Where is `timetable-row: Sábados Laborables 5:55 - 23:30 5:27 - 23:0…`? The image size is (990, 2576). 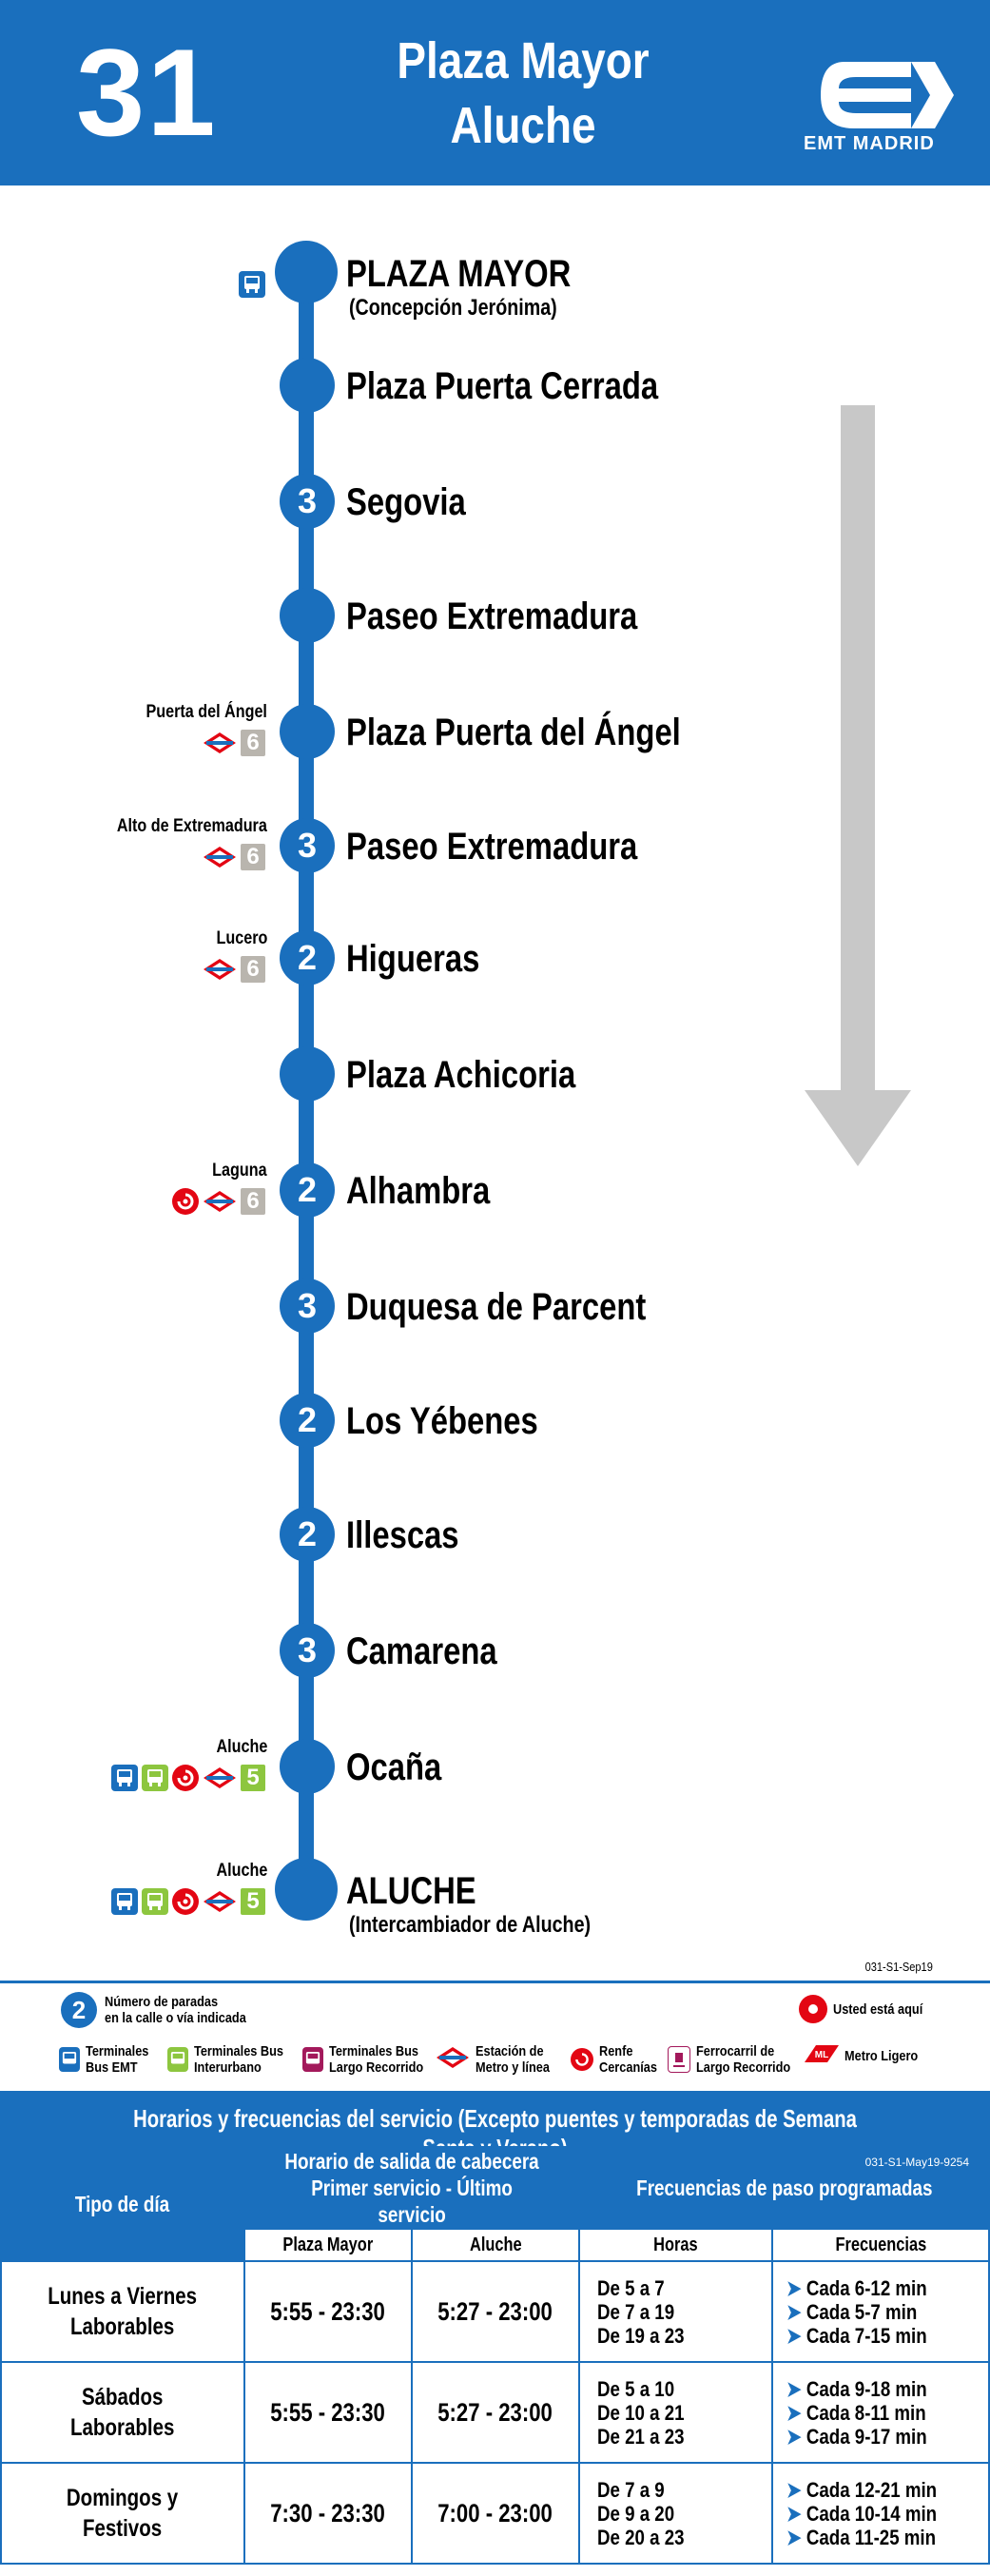
timetable-row: Sábados Laborables 5:55 - 23:30 5:27 - 23:0… is located at coordinates (495, 2413).